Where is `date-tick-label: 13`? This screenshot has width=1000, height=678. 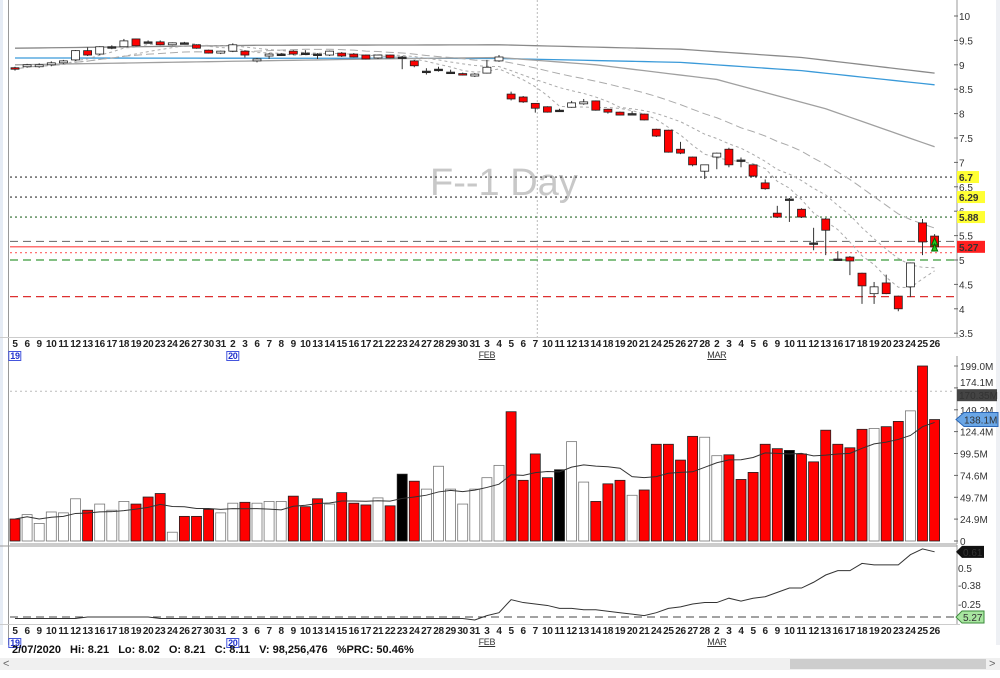
date-tick-label: 13 is located at coordinates (87, 631).